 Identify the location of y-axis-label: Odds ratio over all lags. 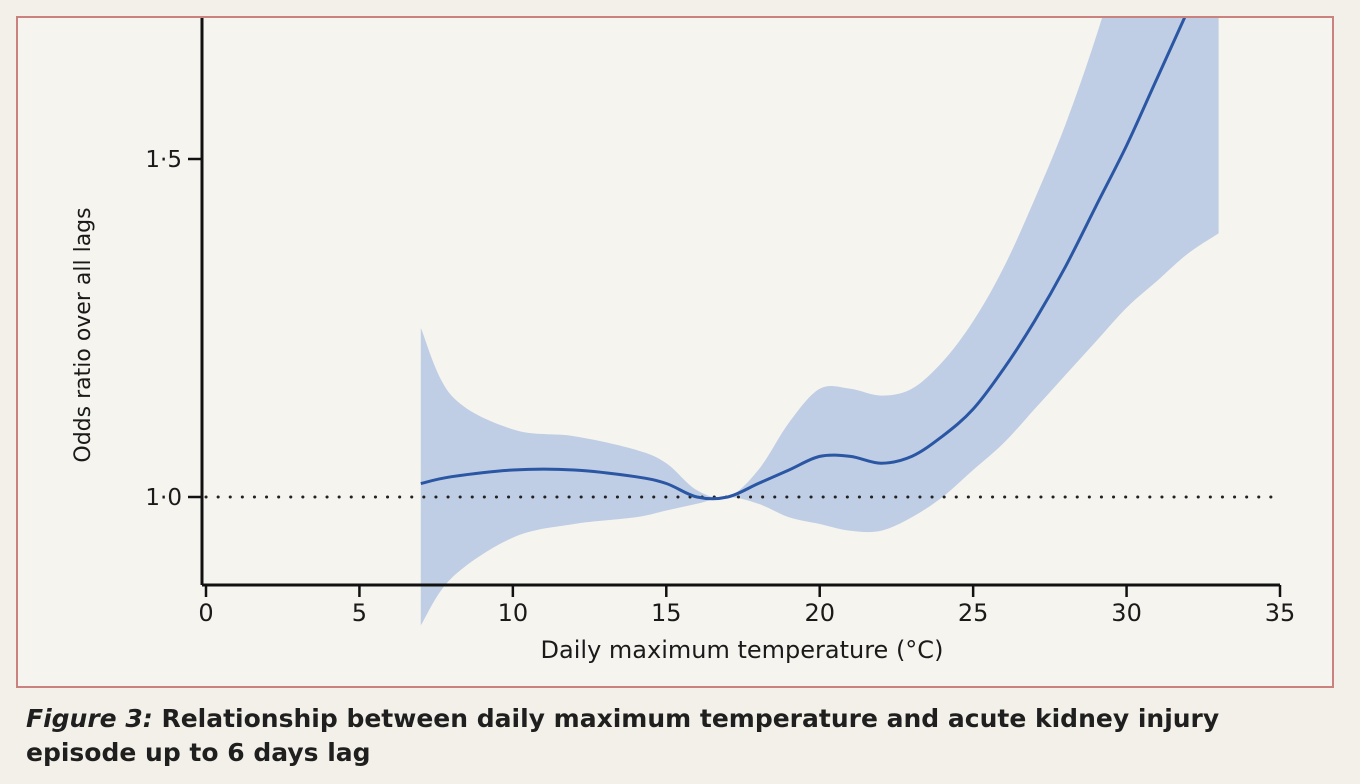
(83, 334).